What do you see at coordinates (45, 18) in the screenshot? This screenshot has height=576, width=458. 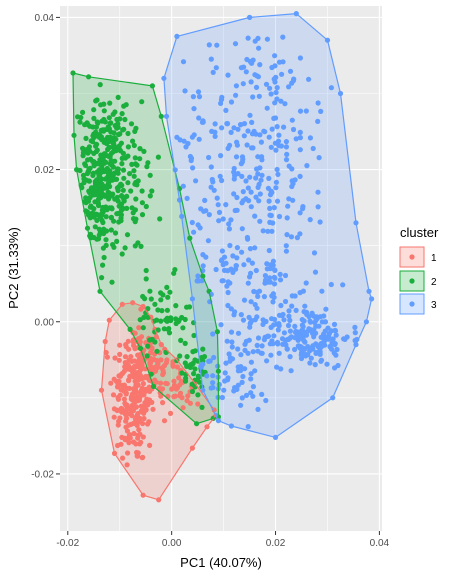 I see `y-tick-label: 0.04` at bounding box center [45, 18].